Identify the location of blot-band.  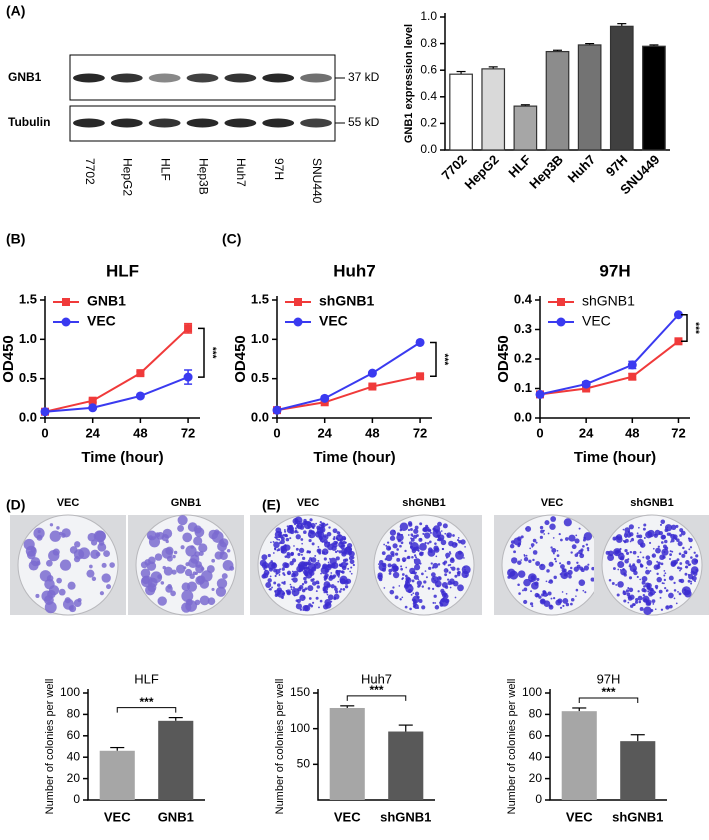
(240, 123).